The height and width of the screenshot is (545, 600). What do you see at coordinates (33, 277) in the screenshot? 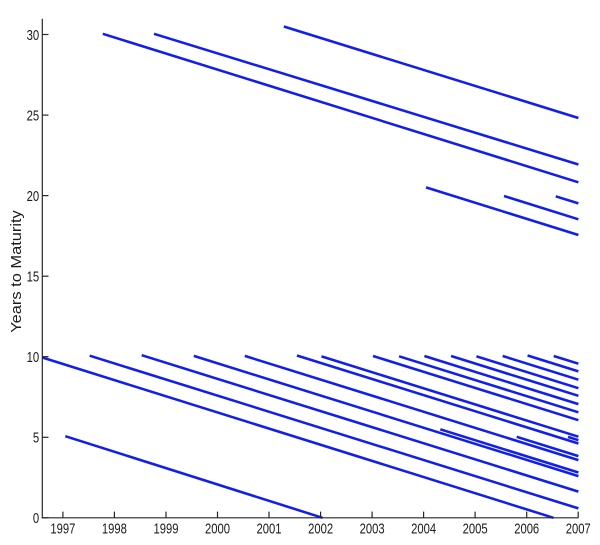
I see `svg-text: 15` at bounding box center [33, 277].